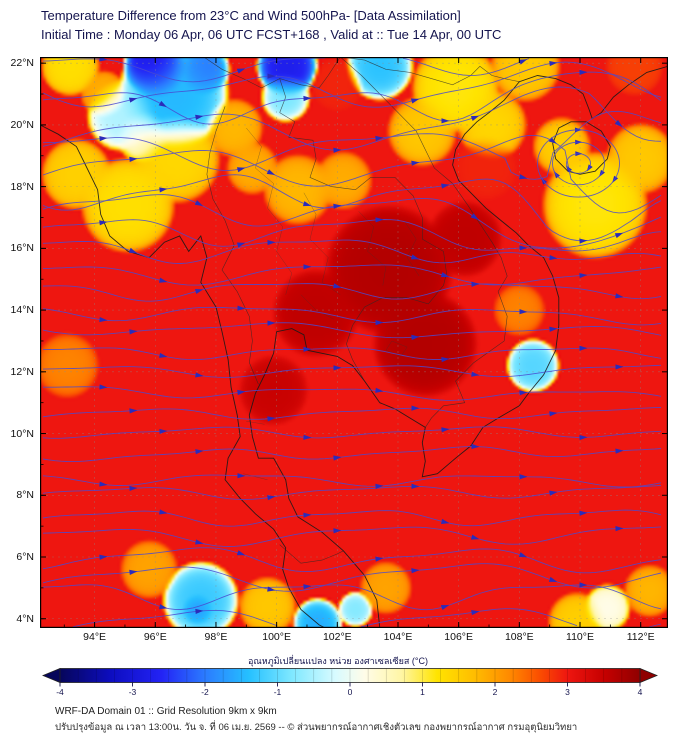 The height and width of the screenshot is (756, 676). I want to click on colorbar-tick-label: -4, so click(60, 692).